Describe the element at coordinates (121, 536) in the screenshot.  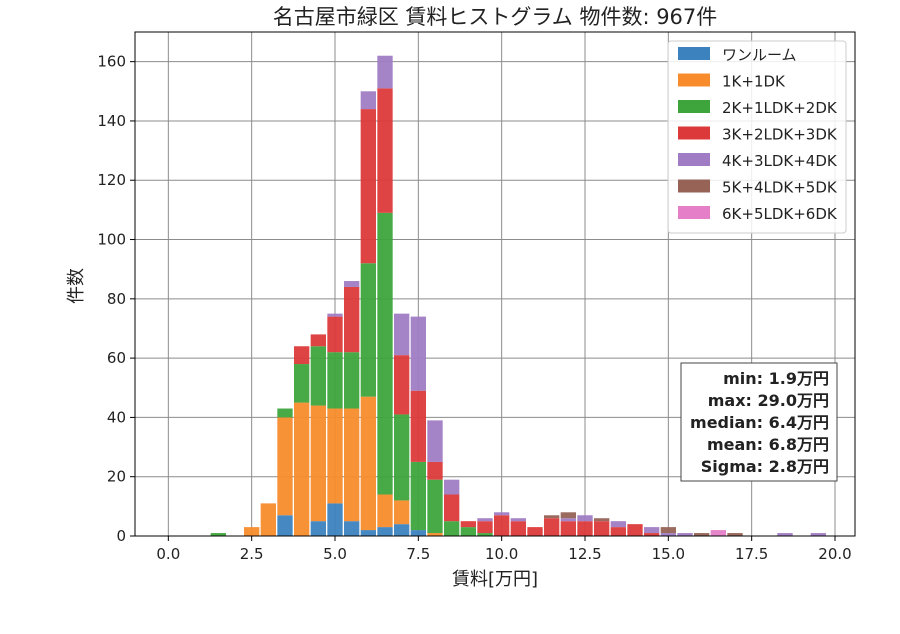
I see `y-tick-label: 0` at that location.